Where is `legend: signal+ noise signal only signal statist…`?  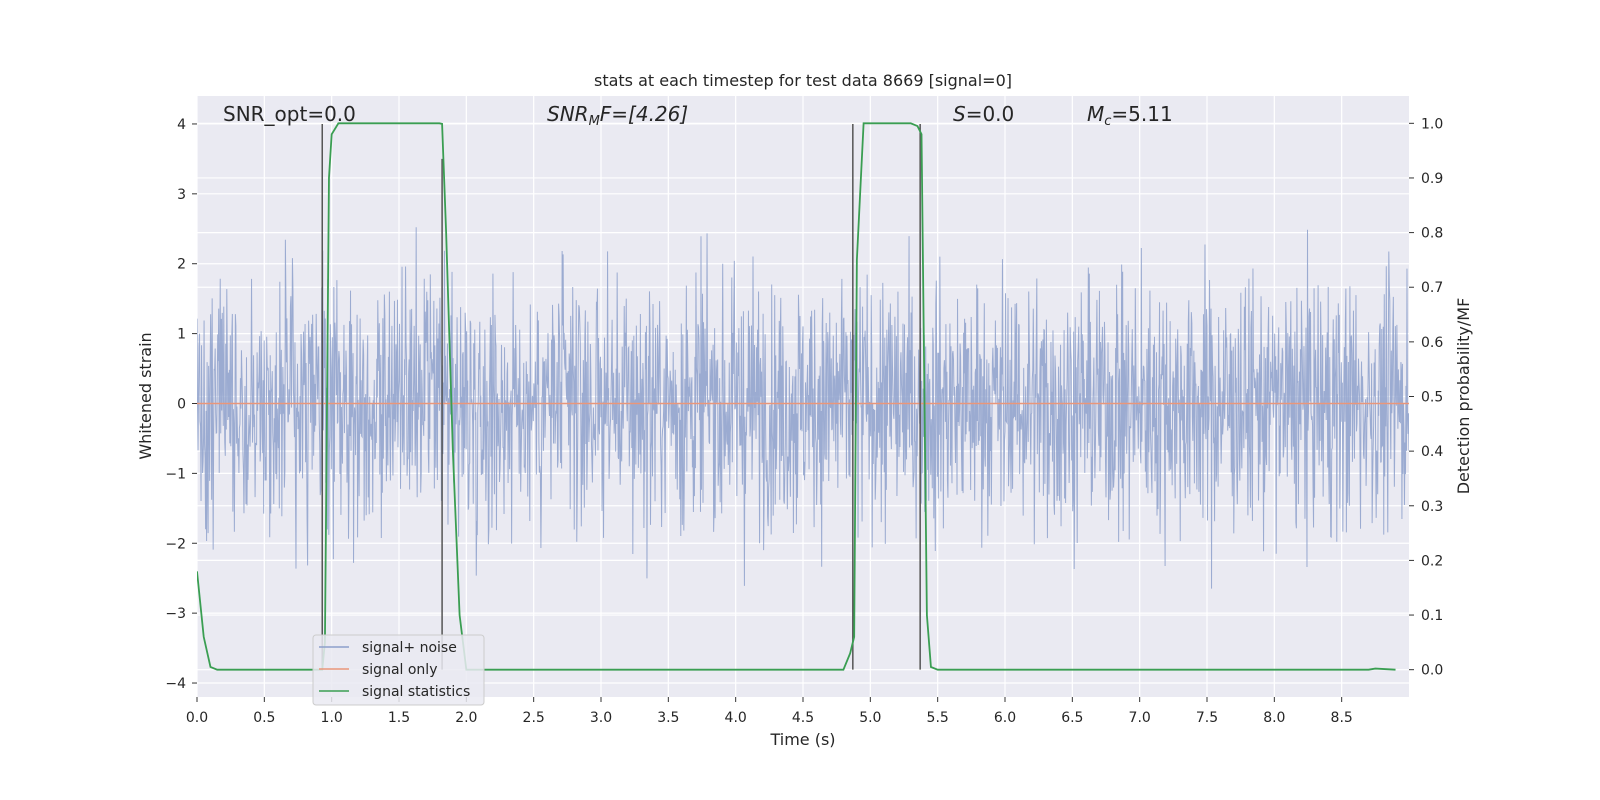
legend: signal+ noise signal only signal statist… is located at coordinates (398, 670).